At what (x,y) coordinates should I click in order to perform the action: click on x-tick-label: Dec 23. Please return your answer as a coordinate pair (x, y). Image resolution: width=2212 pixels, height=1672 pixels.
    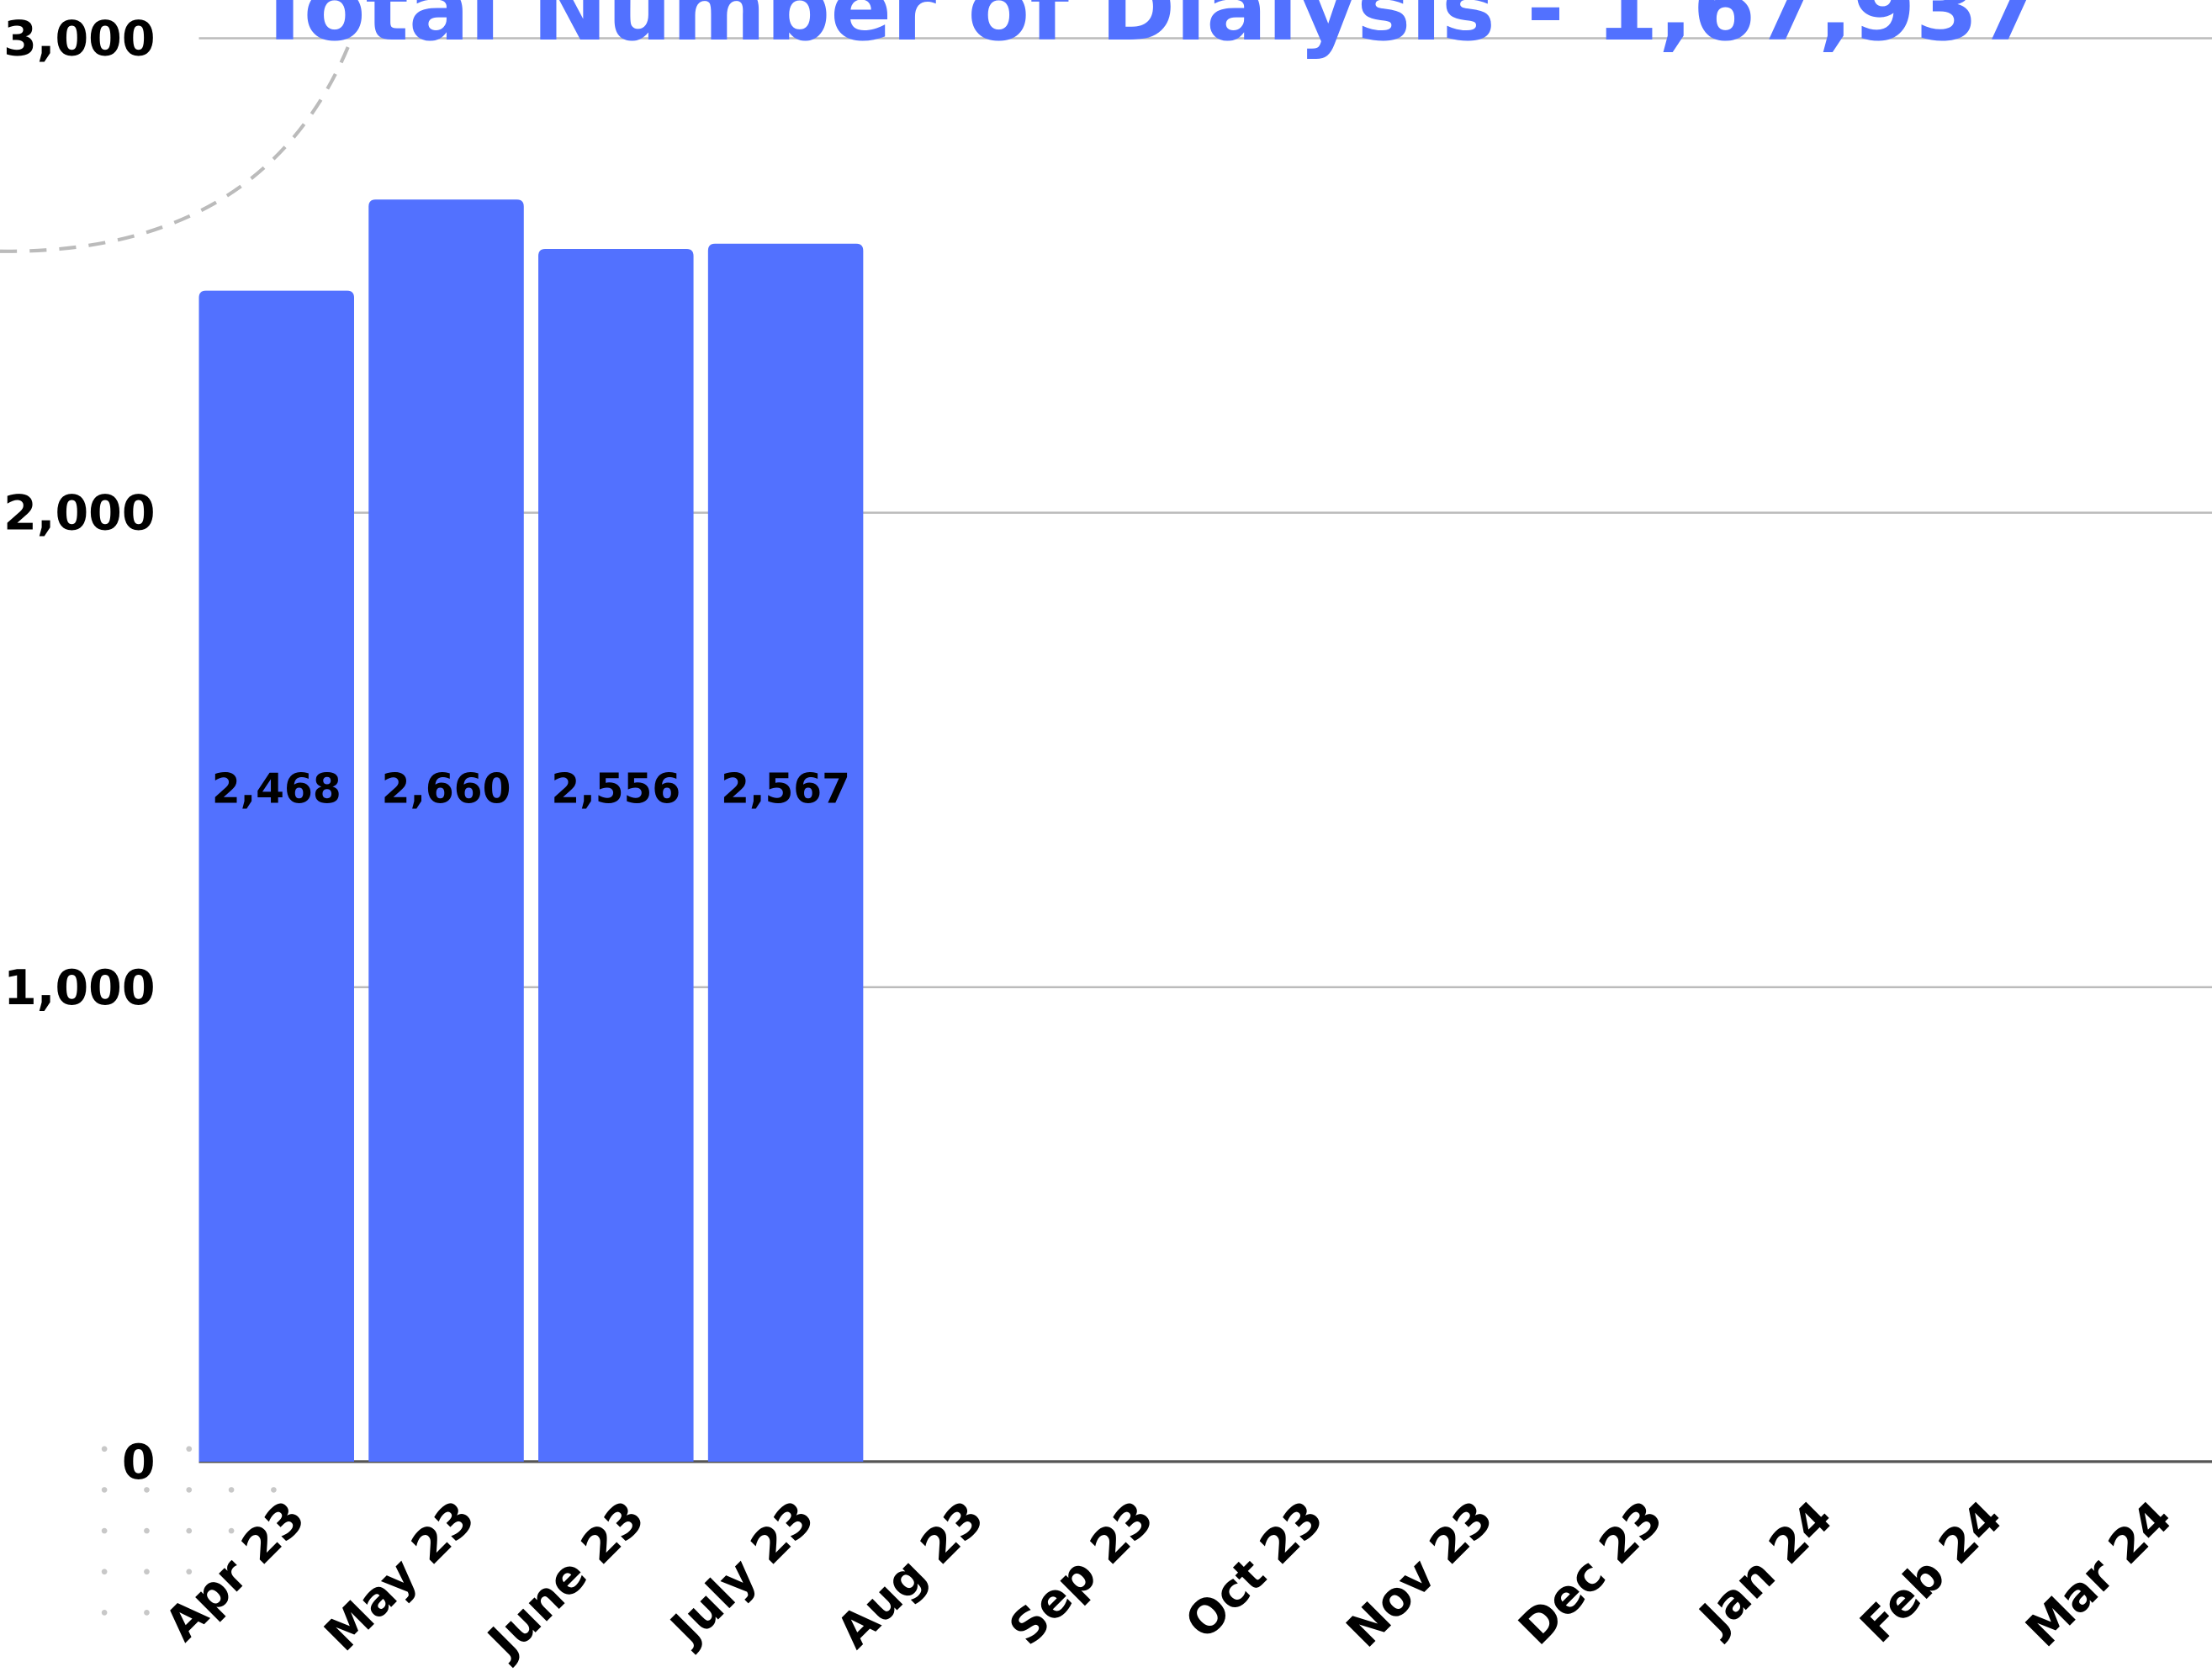
    Looking at the image, I should click on (1591, 1573).